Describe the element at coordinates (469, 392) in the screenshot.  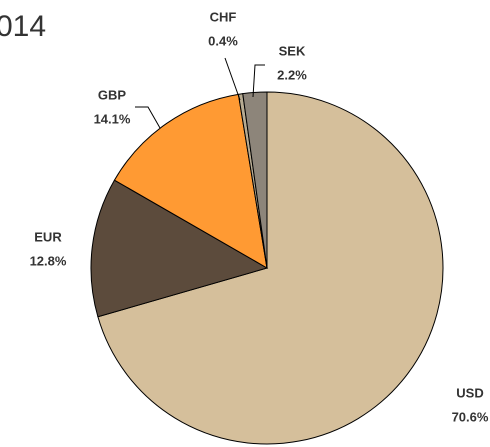
I see `slice-label: USD` at that location.